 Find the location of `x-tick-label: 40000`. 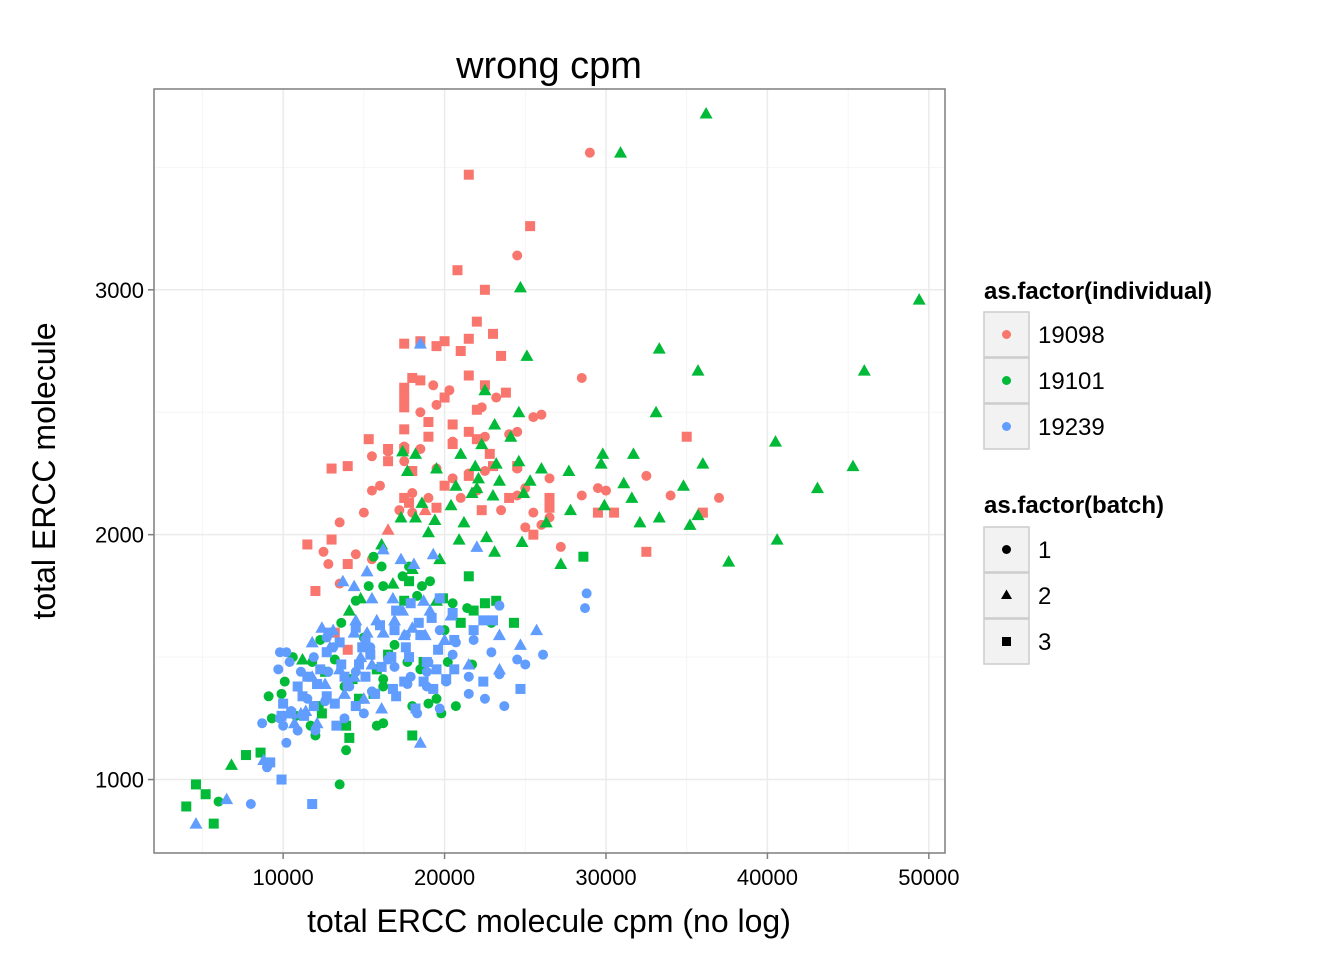

x-tick-label: 40000 is located at coordinates (767, 877).